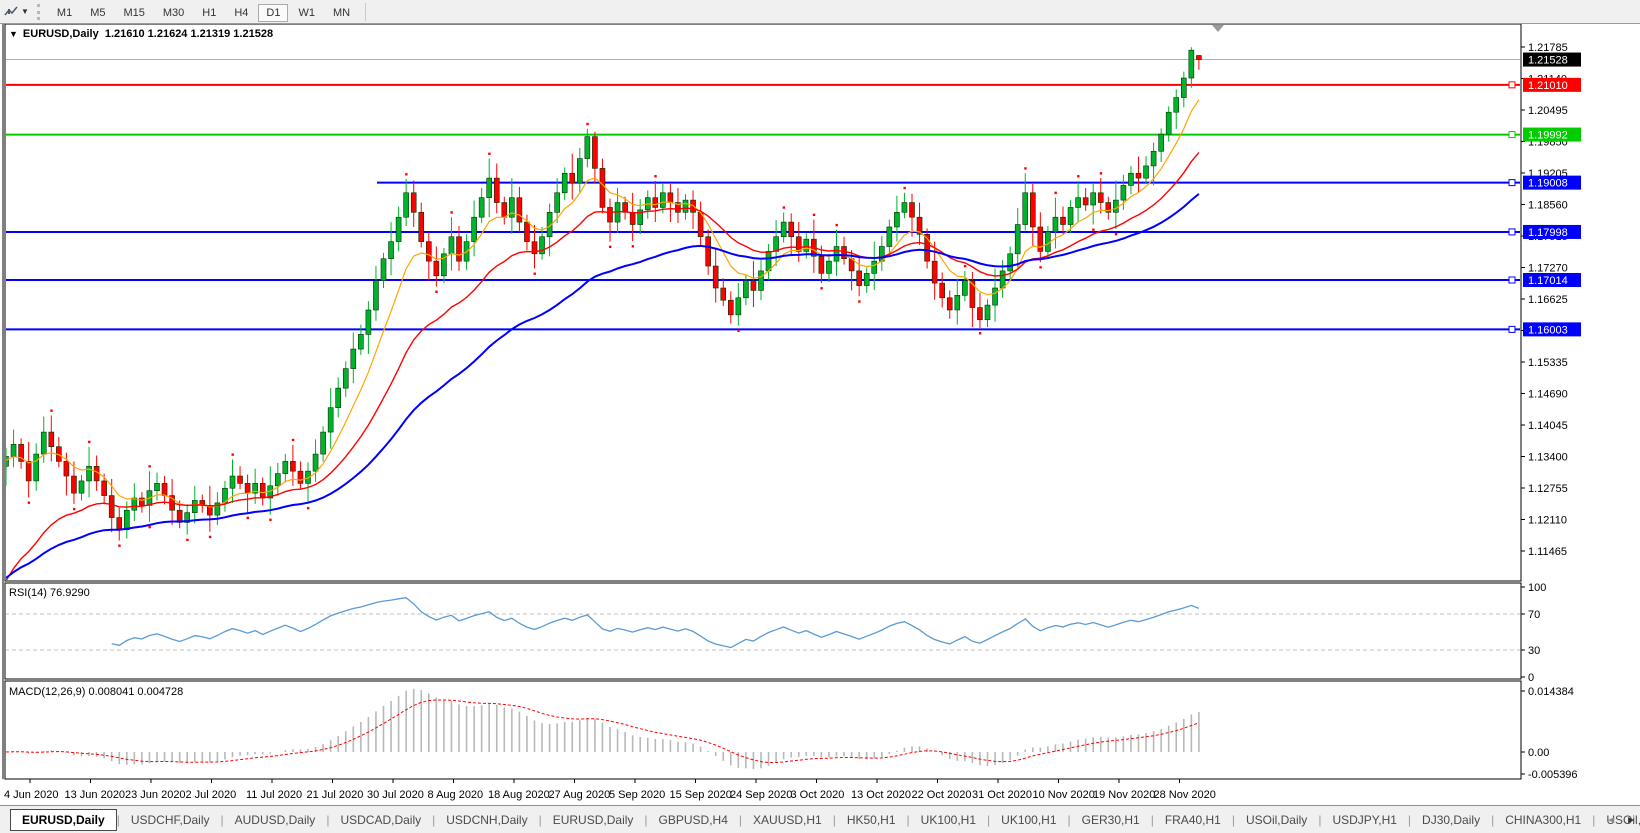 This screenshot has width=1640, height=833. I want to click on timeframe-button-M15: M15, so click(134, 12).